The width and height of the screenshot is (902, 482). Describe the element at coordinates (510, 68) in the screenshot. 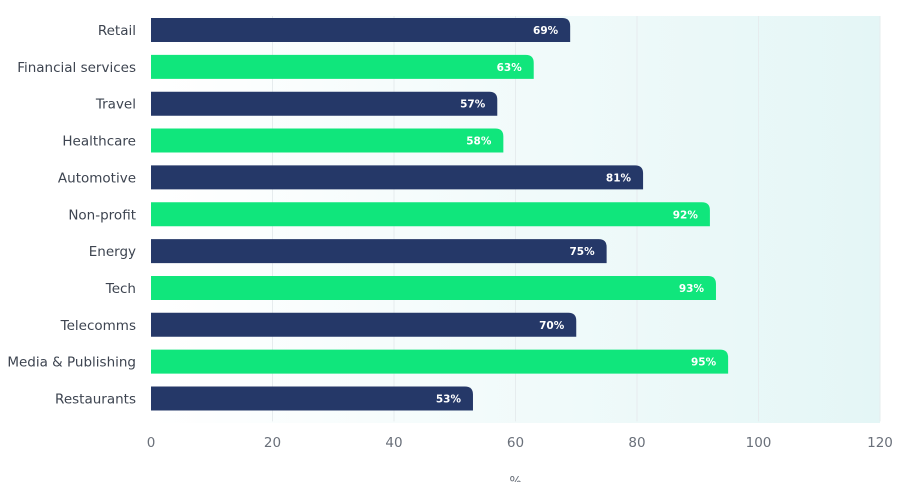

I see `bar-value-label: 63%` at that location.